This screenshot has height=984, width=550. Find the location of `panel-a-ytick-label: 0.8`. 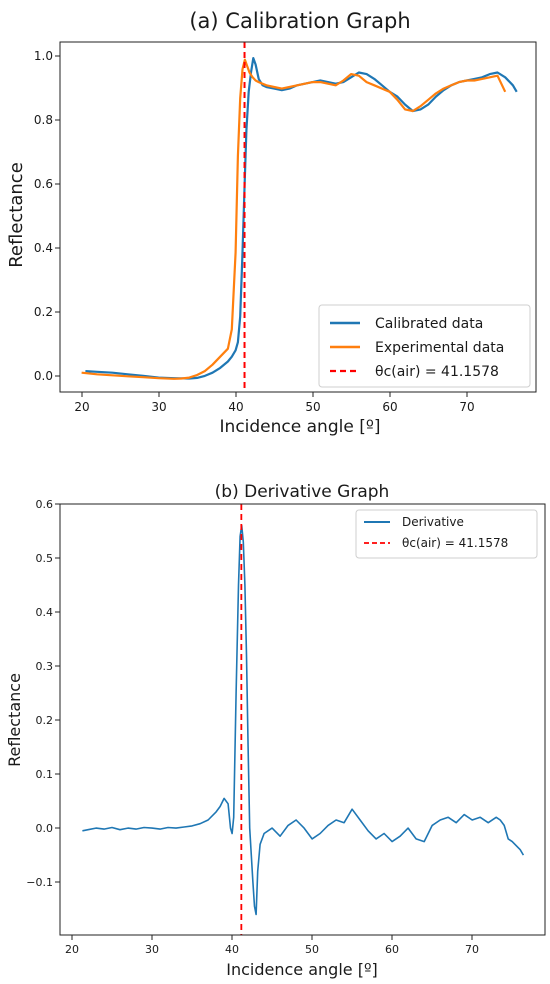

panel-a-ytick-label: 0.8 is located at coordinates (43, 120).